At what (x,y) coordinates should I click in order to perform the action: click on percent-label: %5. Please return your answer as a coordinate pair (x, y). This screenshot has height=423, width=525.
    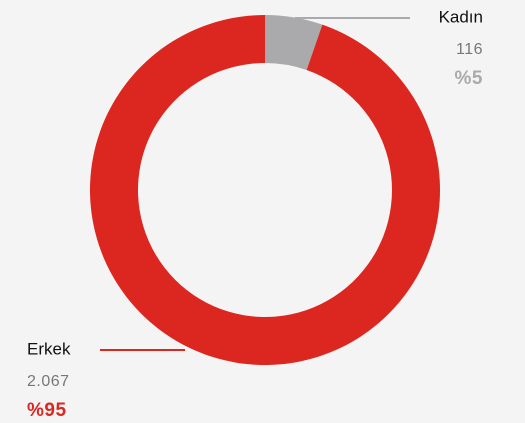
    Looking at the image, I should click on (469, 78).